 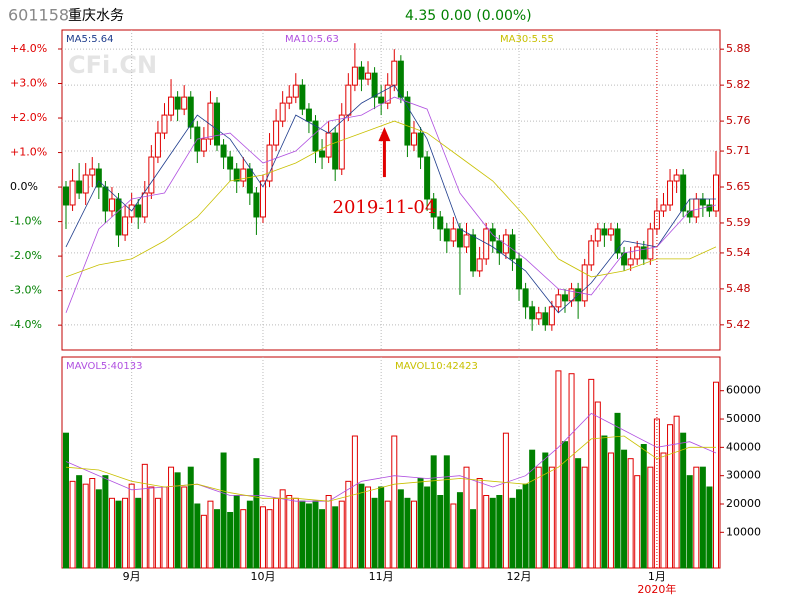 What do you see at coordinates (743, 531) in the screenshot?
I see `y-tick-label: 10000` at bounding box center [743, 531].